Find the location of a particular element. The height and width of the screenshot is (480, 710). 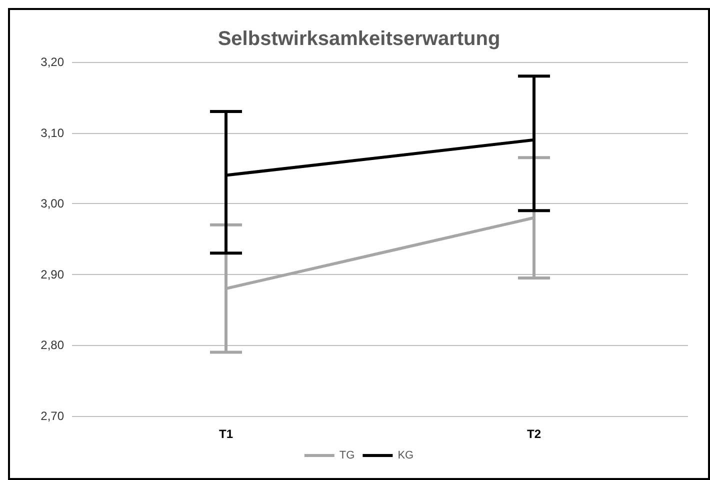

y-tick-label: 2,80 is located at coordinates (52, 345).